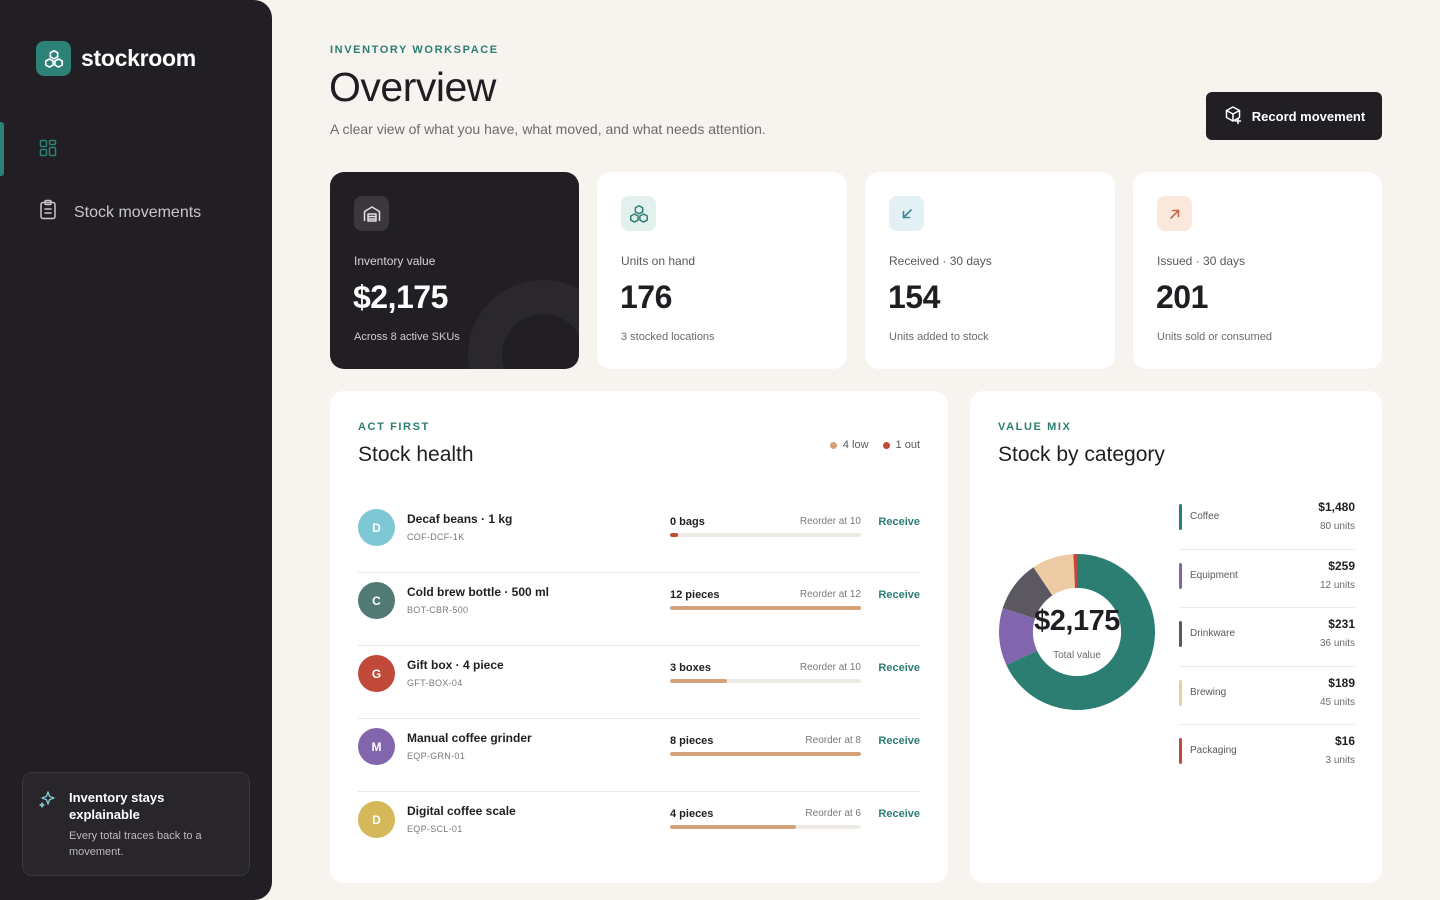 The image size is (1440, 900). What do you see at coordinates (1182, 297) in the screenshot?
I see `kpi-value: 201` at bounding box center [1182, 297].